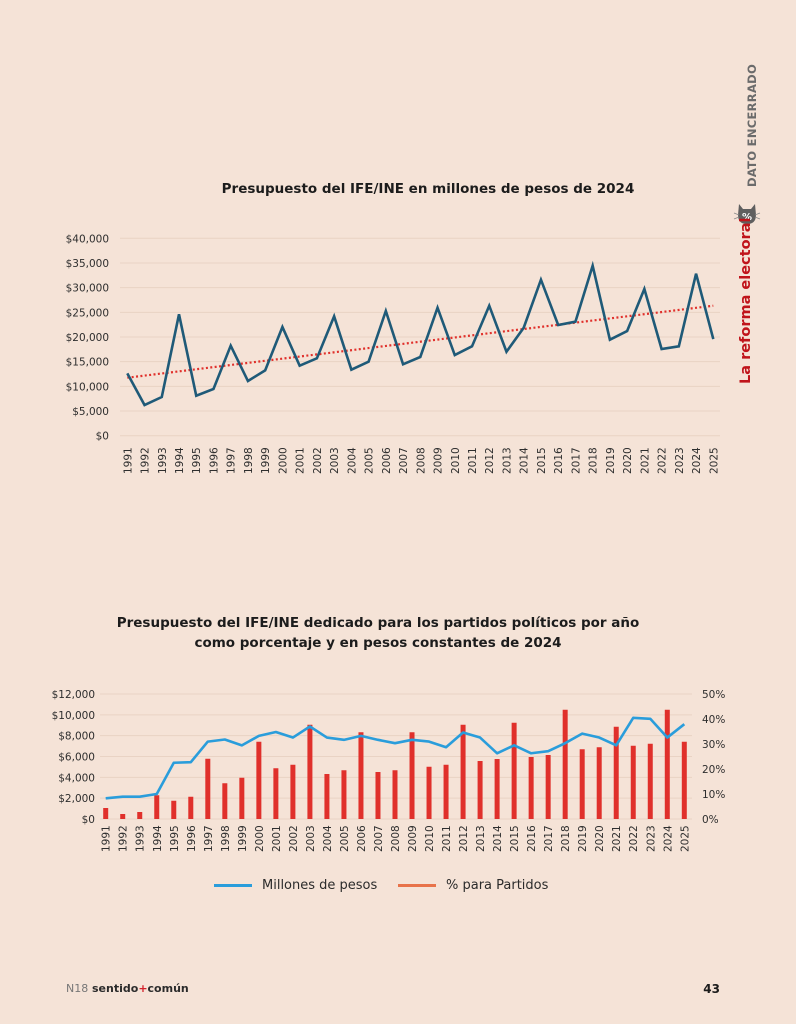 The width and height of the screenshot is (796, 1024). I want to click on y-tick-label-left: $0, so click(88, 820).